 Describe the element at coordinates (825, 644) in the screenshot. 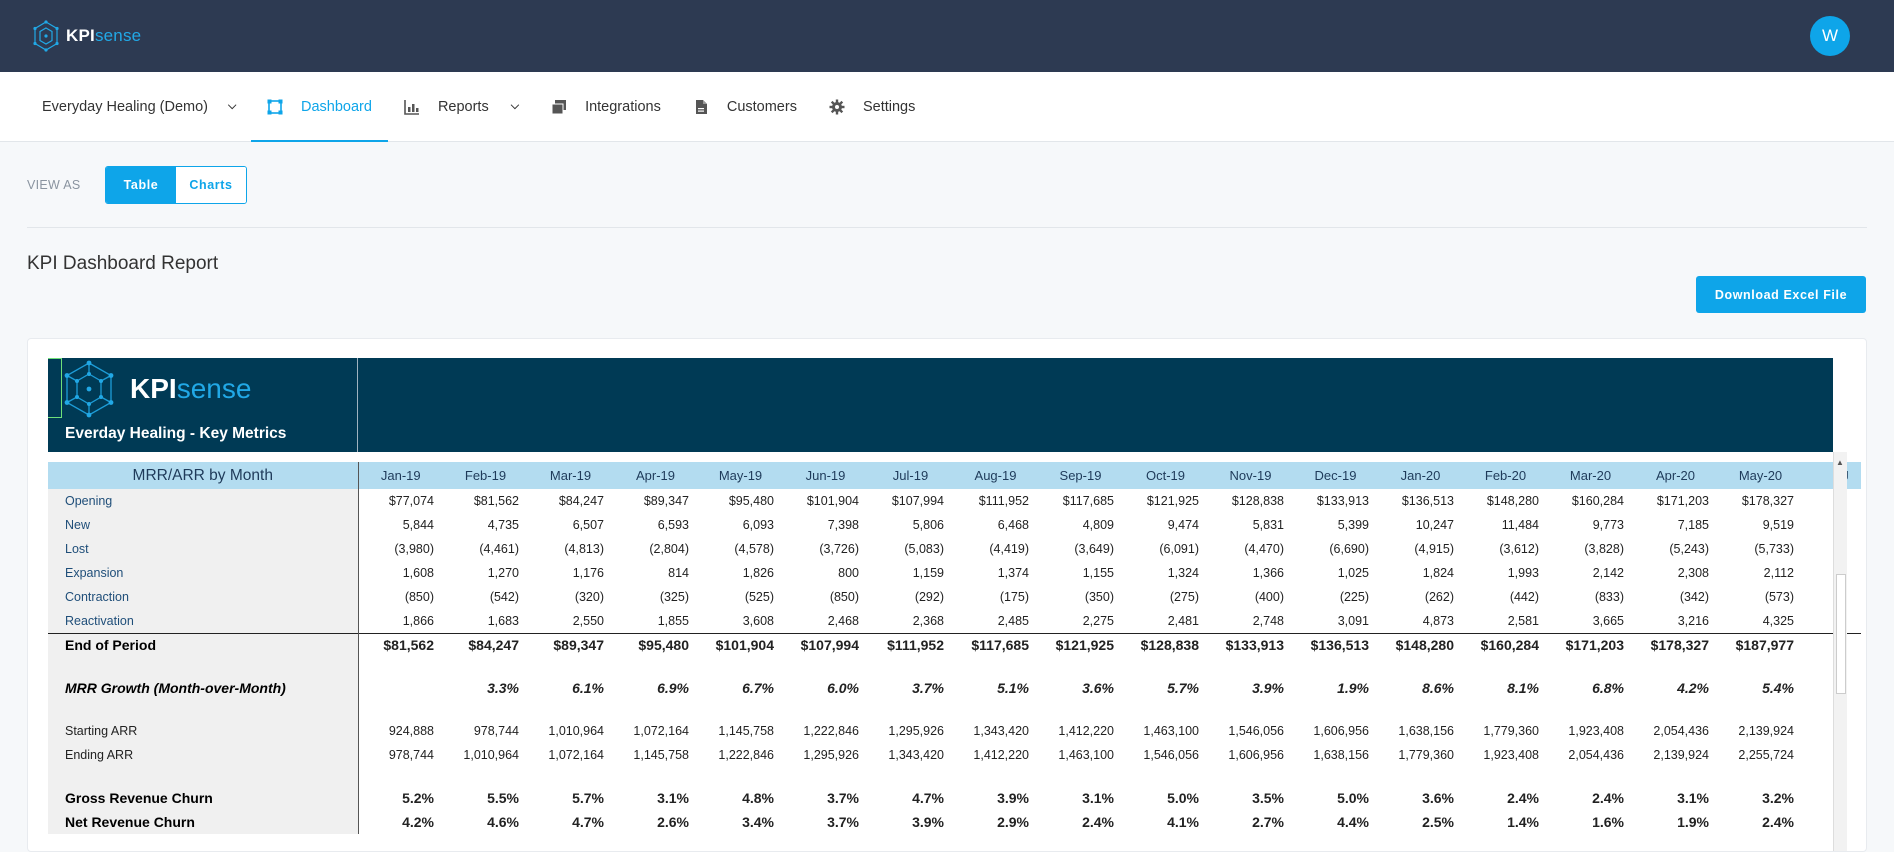

I see `table-cell: $107,994` at that location.